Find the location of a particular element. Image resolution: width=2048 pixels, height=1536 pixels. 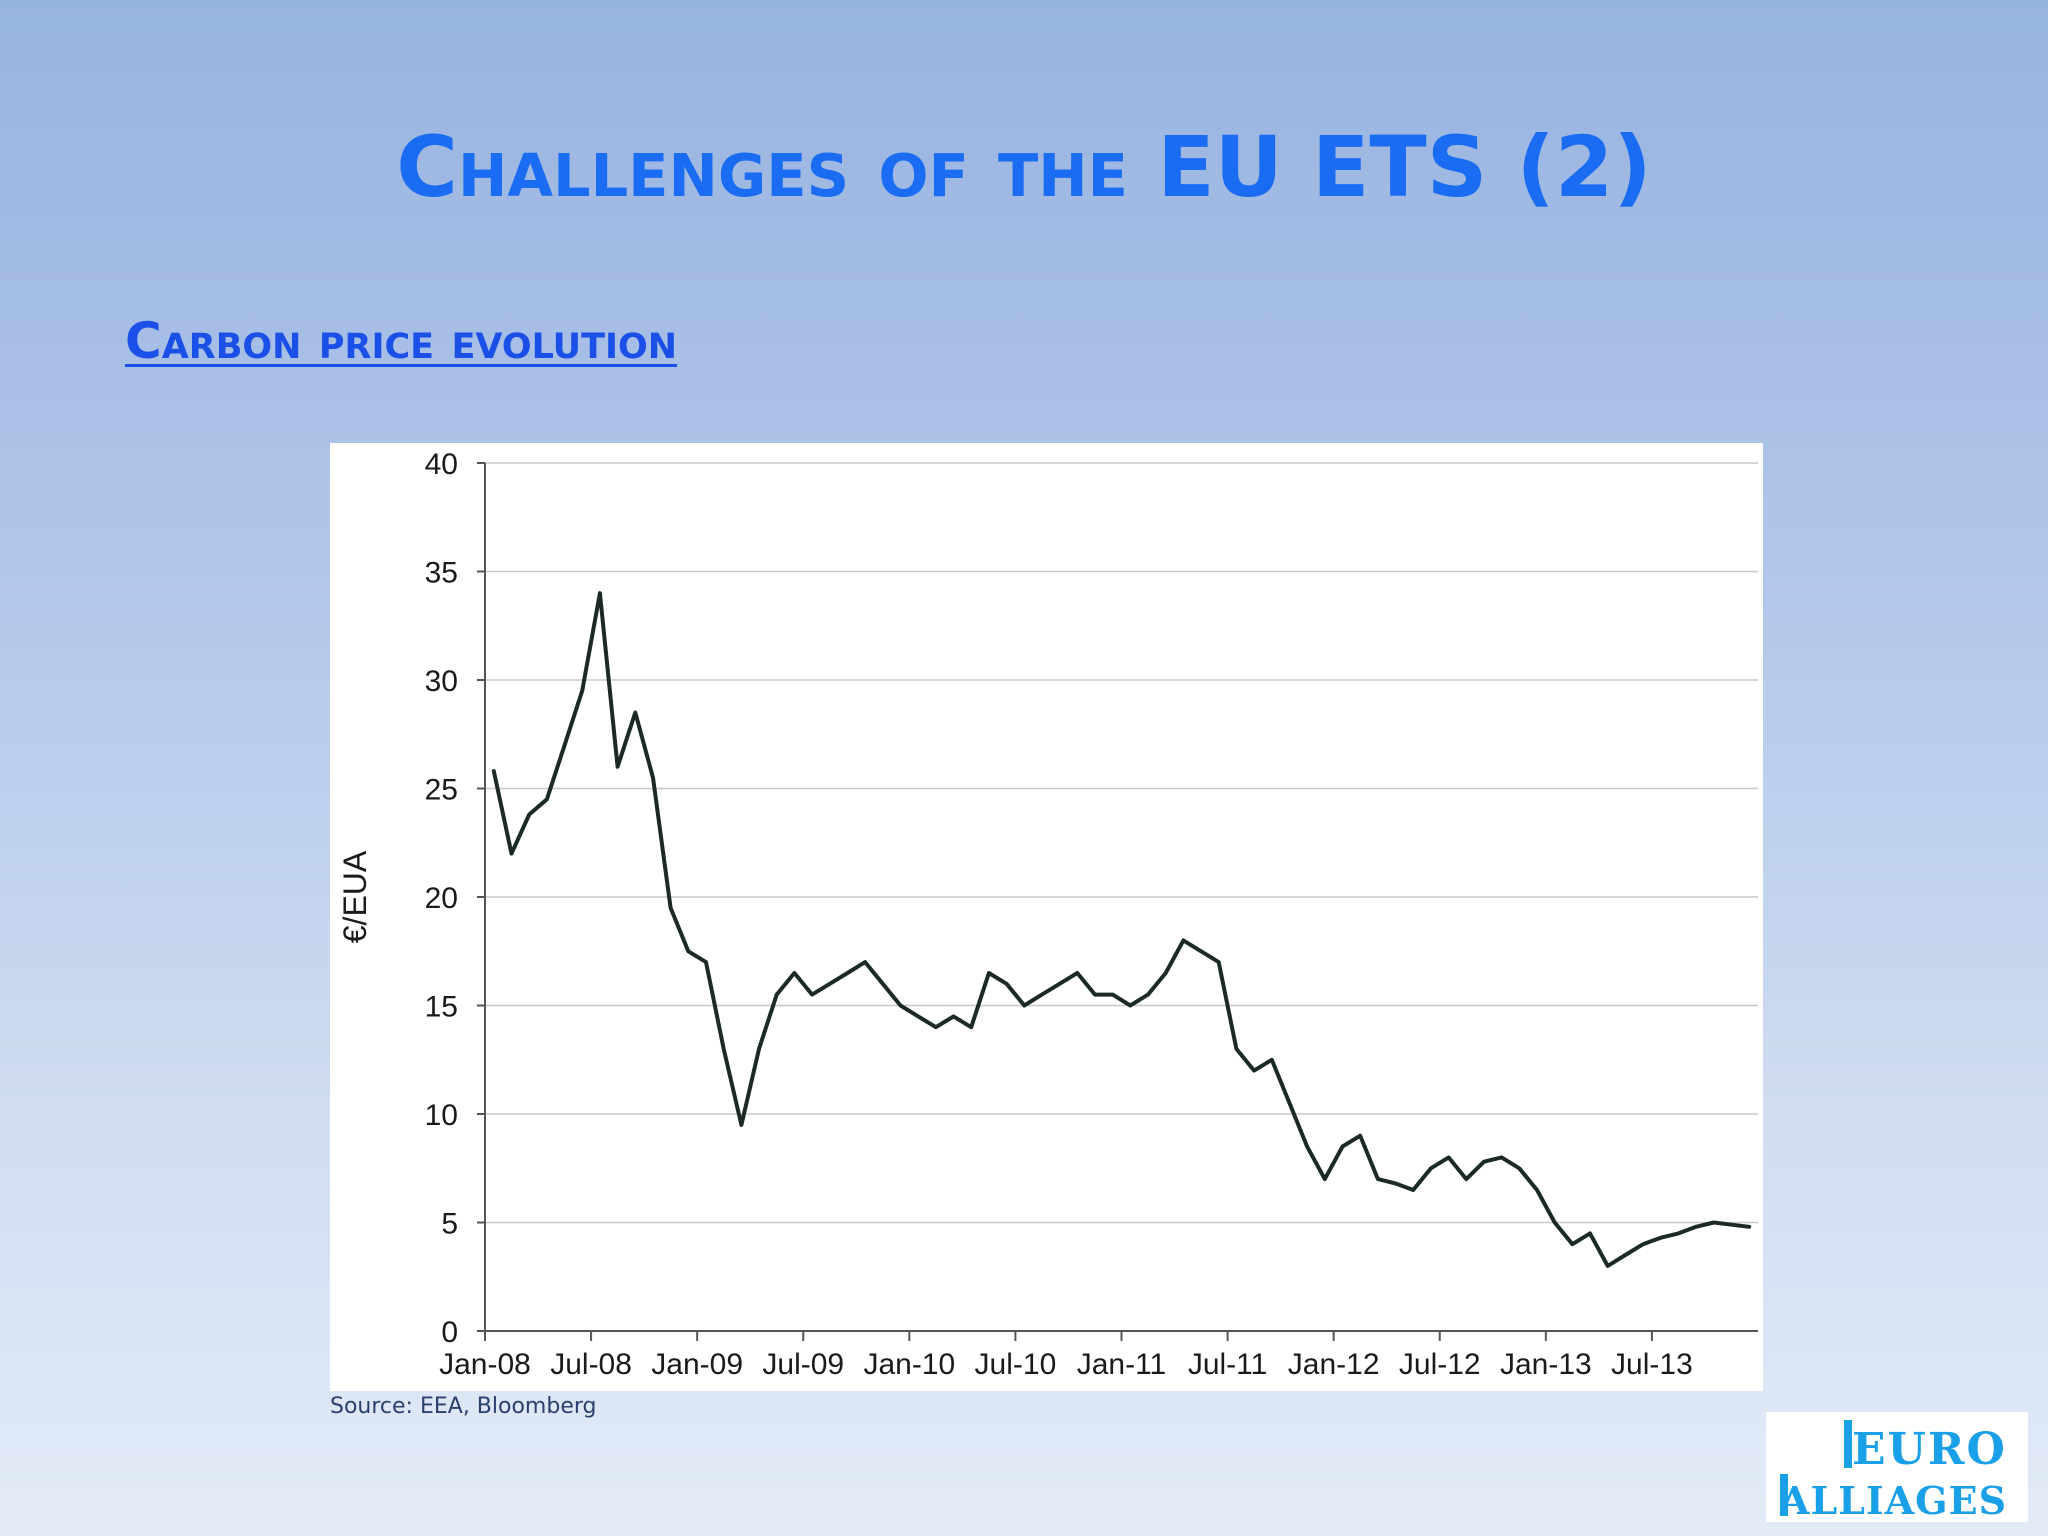

x-tick-label: Jul-12 is located at coordinates (1440, 1364).